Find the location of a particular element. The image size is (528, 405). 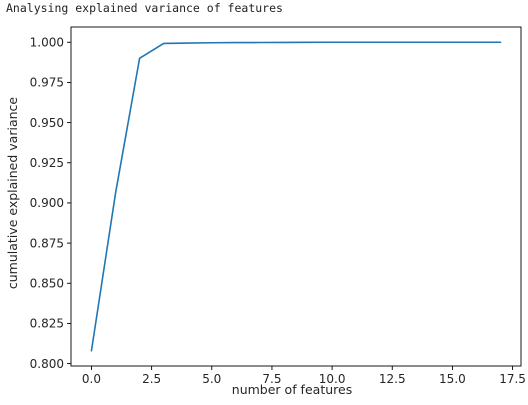

x-tick-label: 17.5 is located at coordinates (512, 379).